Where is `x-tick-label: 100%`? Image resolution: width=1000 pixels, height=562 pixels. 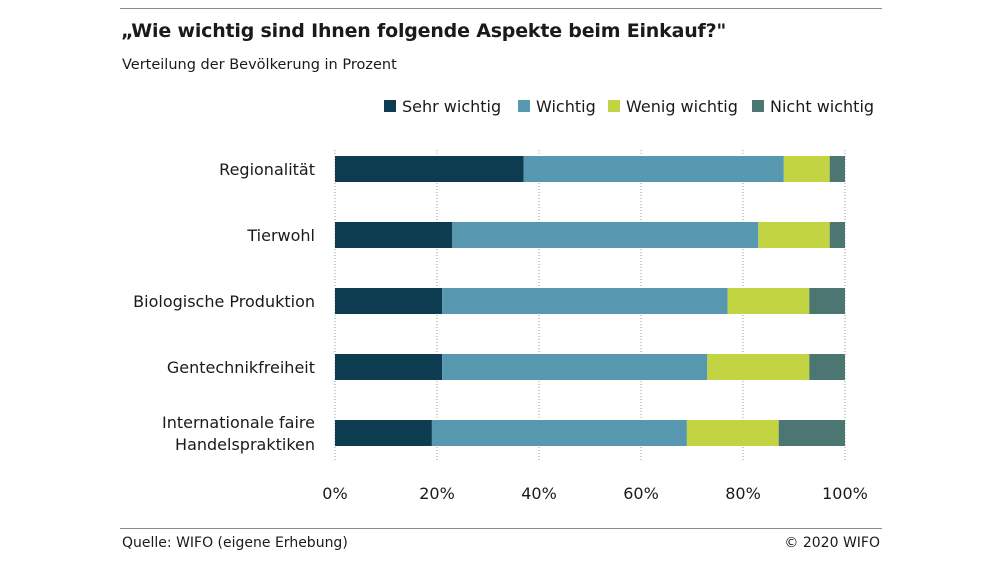
x-tick-label: 100% is located at coordinates (845, 493).